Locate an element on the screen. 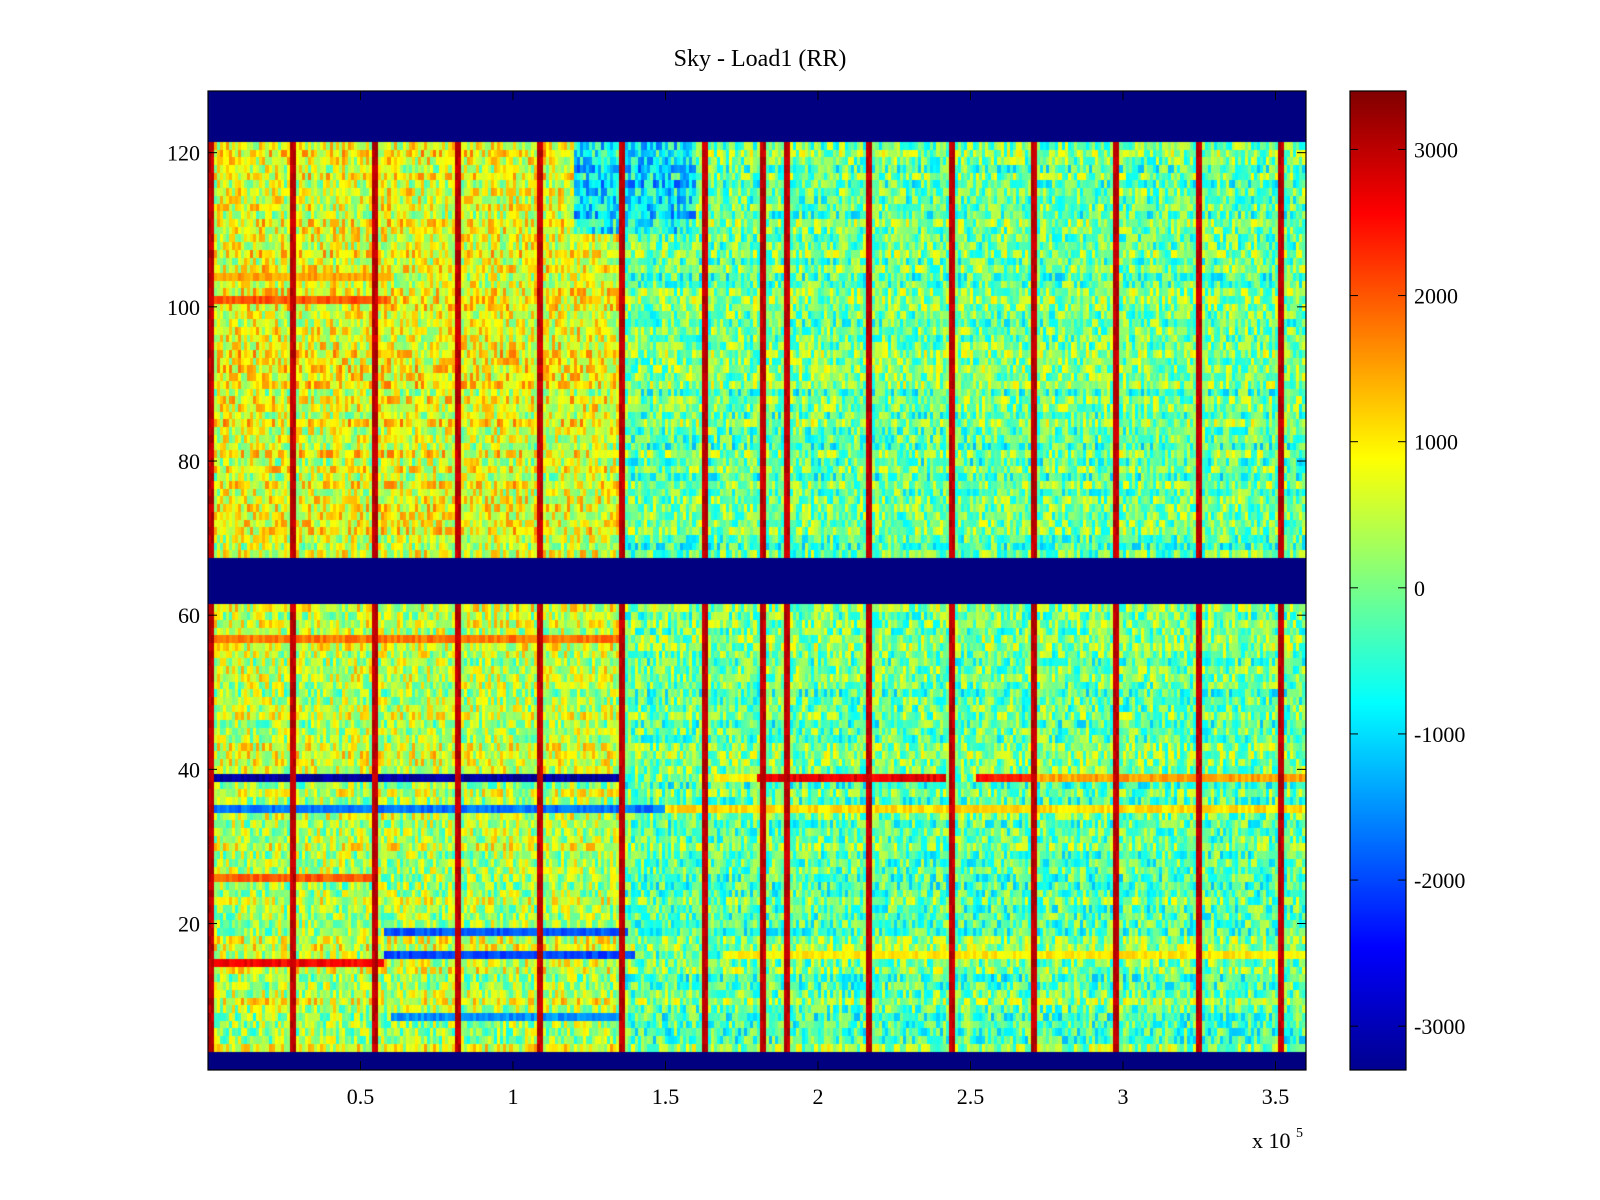  y-tick-label: 120 is located at coordinates (183, 153).